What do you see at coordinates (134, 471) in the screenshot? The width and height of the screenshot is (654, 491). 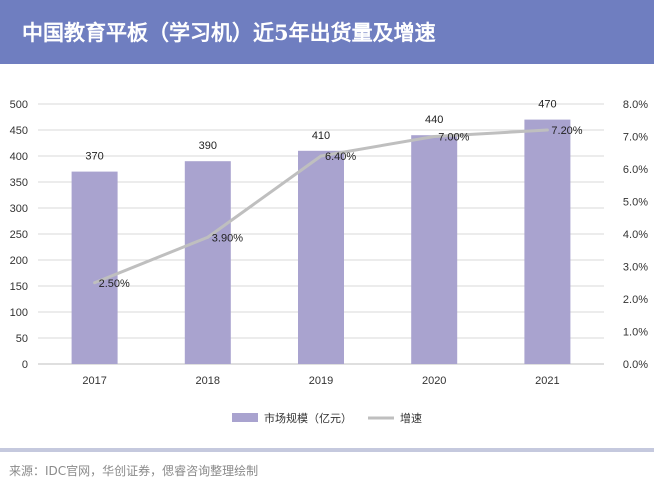 I see `source-note: 来源：IDC官网，华创证券，偲睿咨询整理绘制` at bounding box center [134, 471].